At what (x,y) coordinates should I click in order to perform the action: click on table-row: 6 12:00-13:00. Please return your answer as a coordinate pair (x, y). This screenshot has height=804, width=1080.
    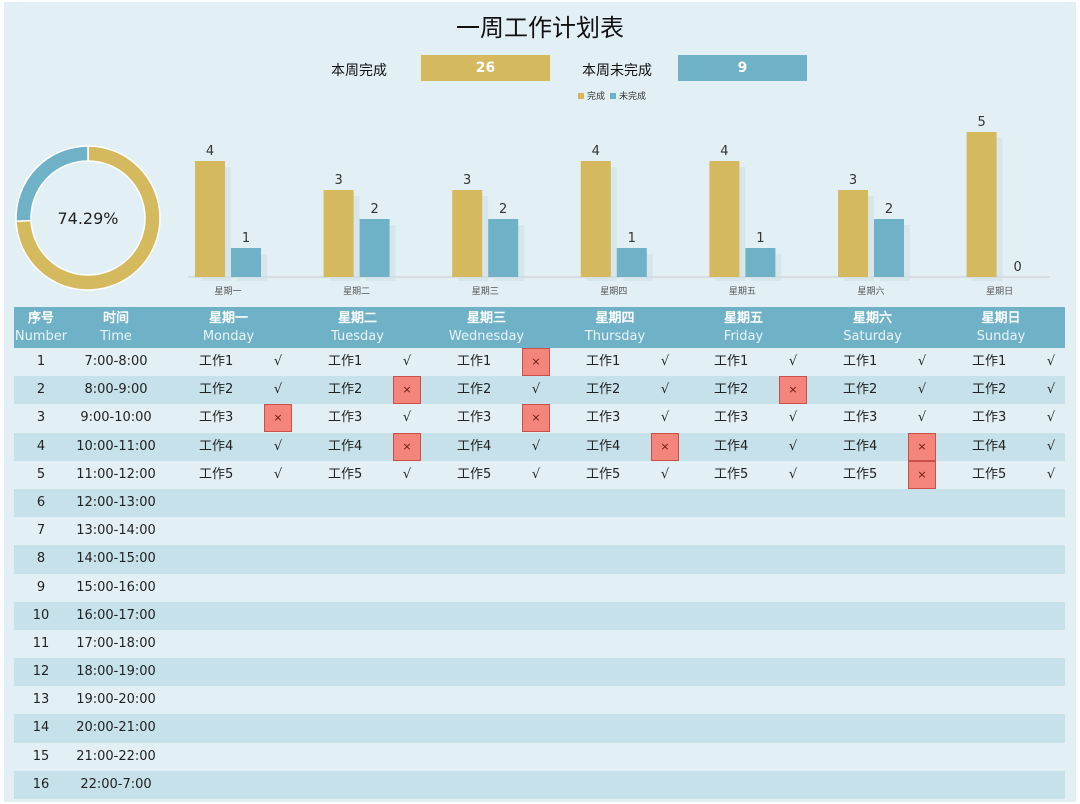
    Looking at the image, I should click on (539, 503).